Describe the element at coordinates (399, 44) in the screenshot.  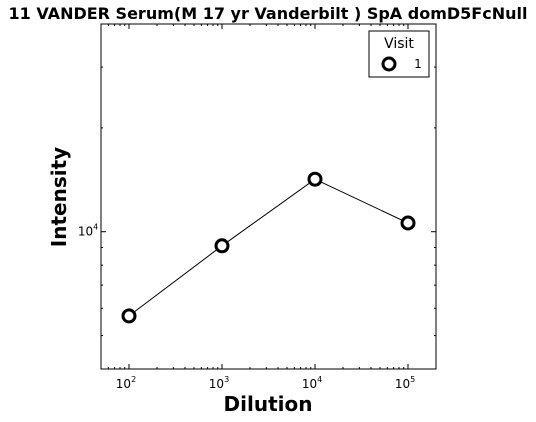
I see `legend-title: Visit` at that location.